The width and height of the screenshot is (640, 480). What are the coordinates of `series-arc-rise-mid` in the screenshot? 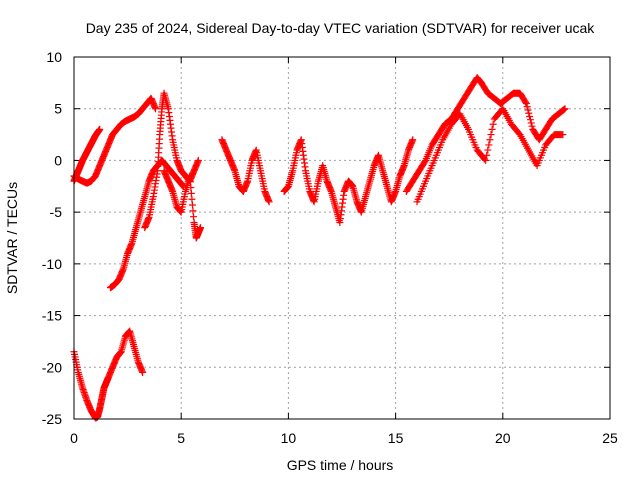 It's located at (146, 224).